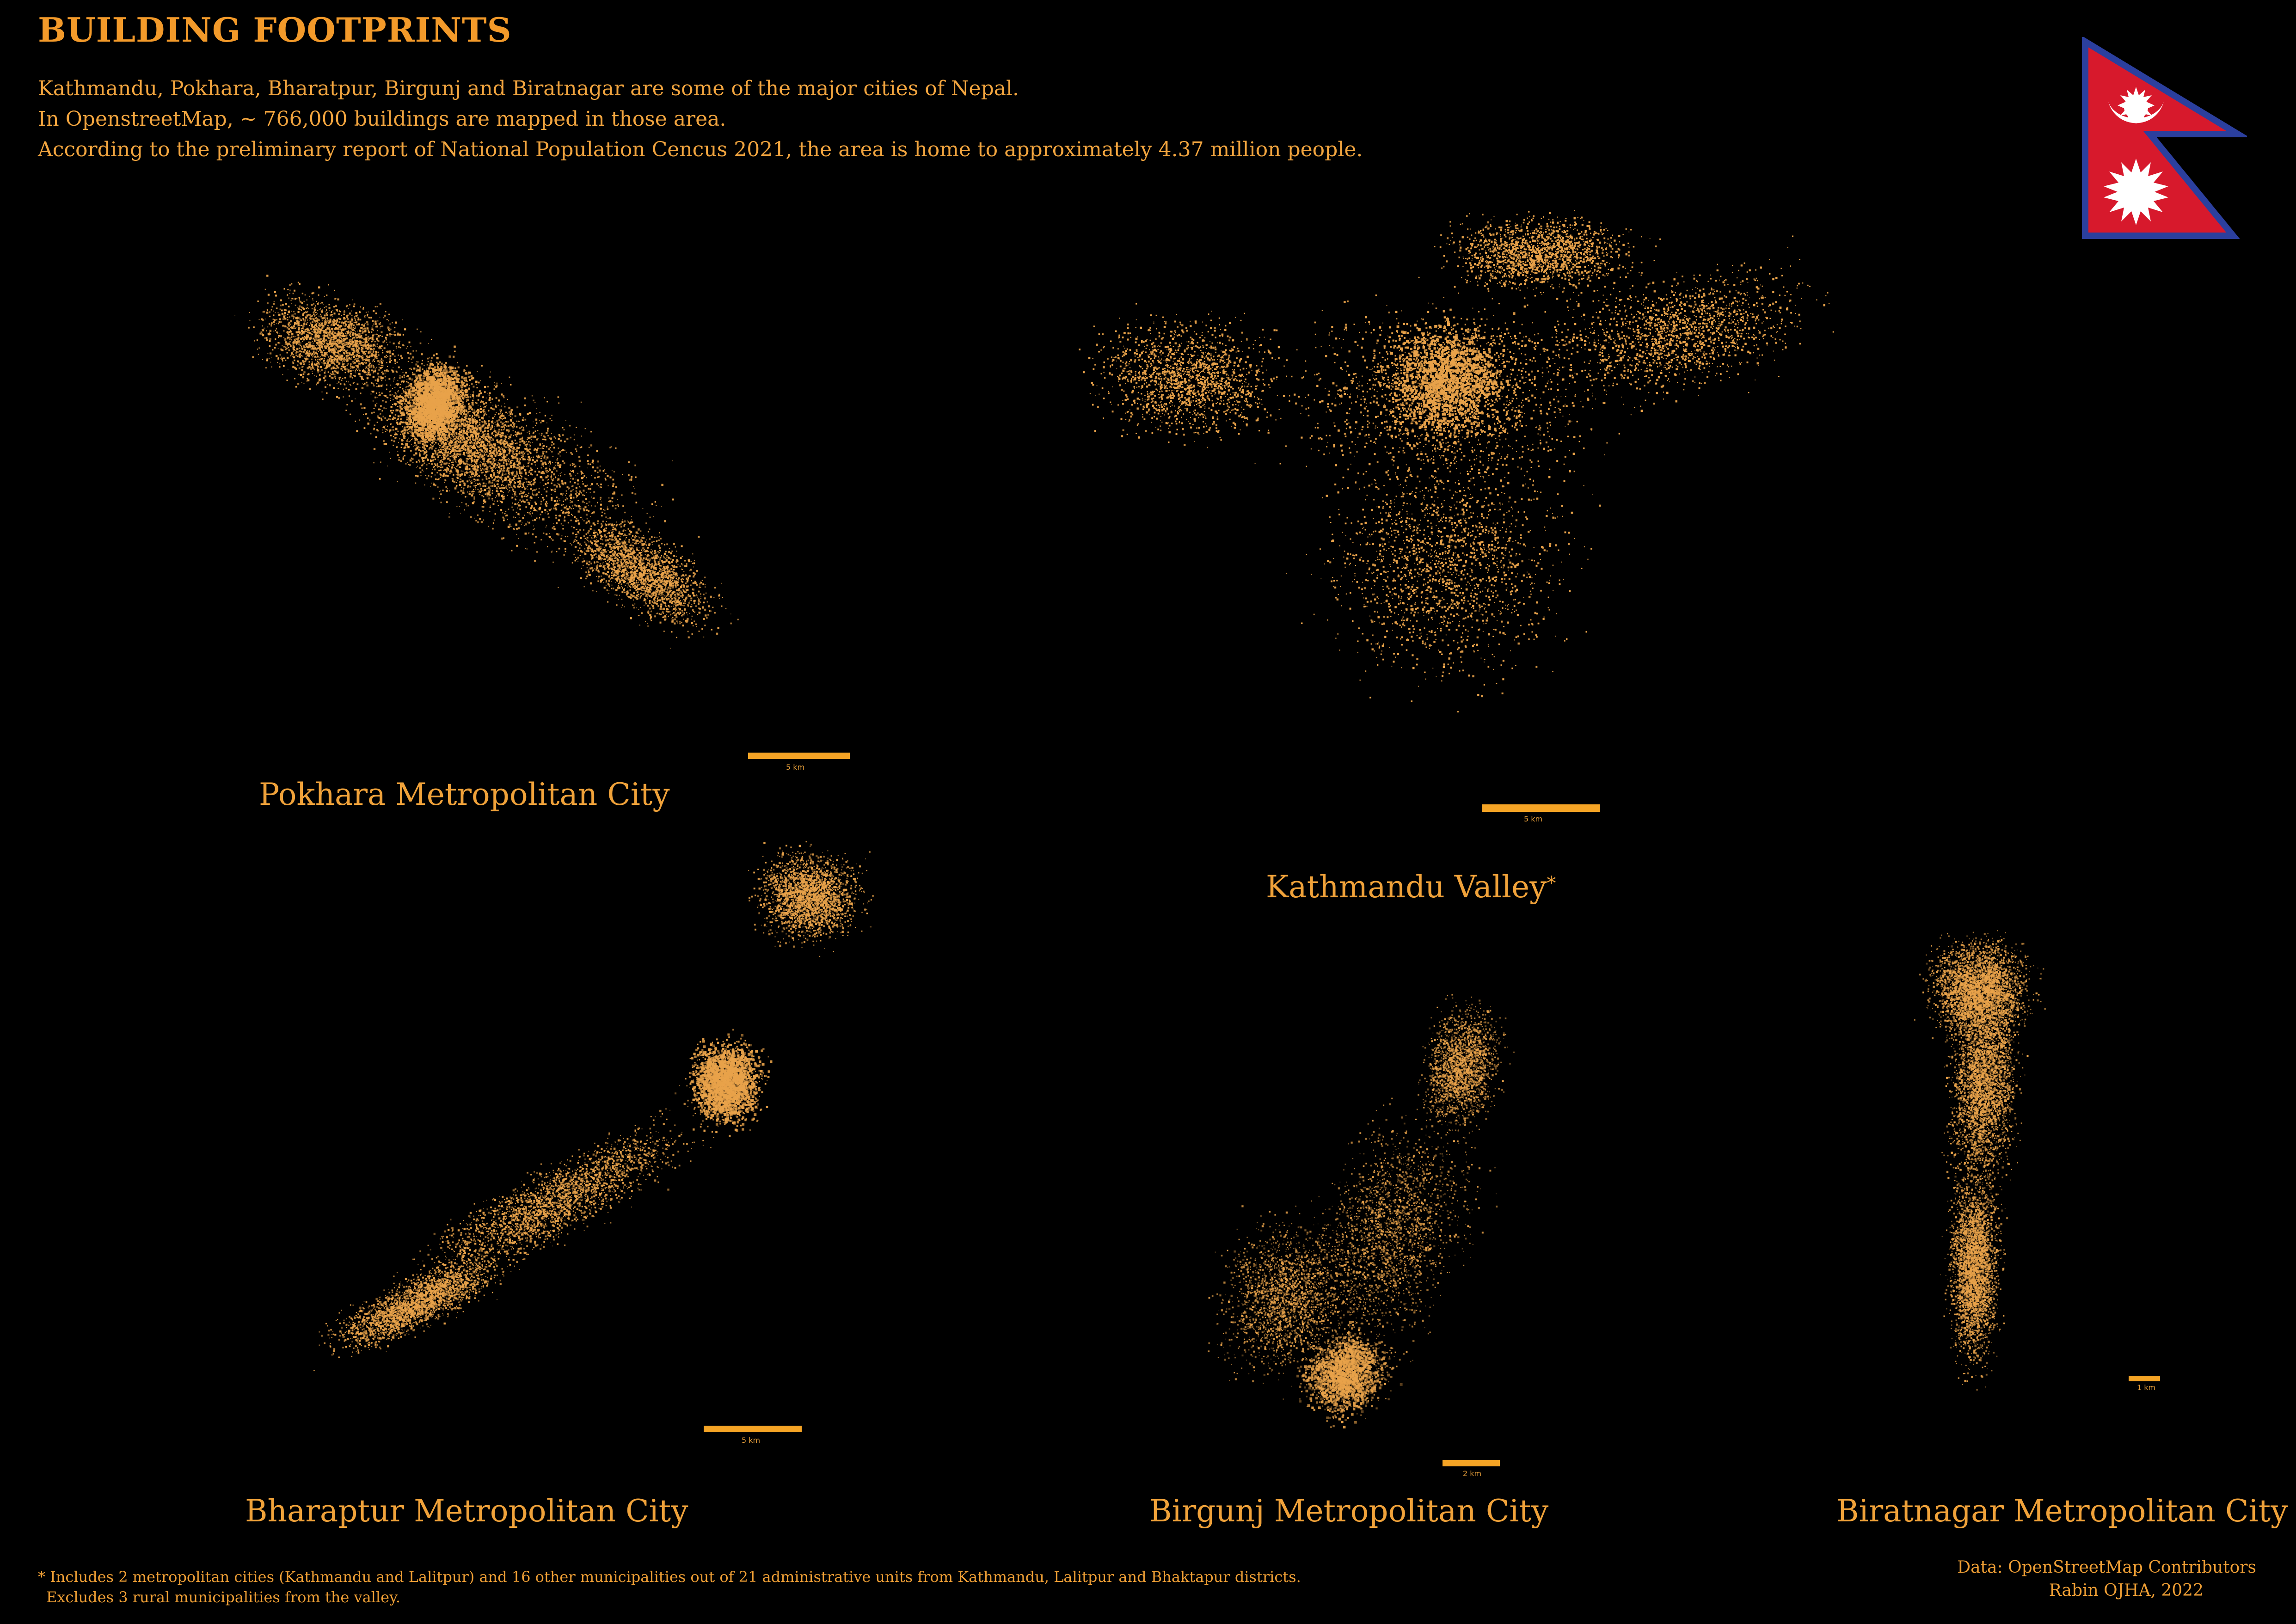 The height and width of the screenshot is (1624, 2296). What do you see at coordinates (490, 471) in the screenshot?
I see `pokhara-footprint-map` at bounding box center [490, 471].